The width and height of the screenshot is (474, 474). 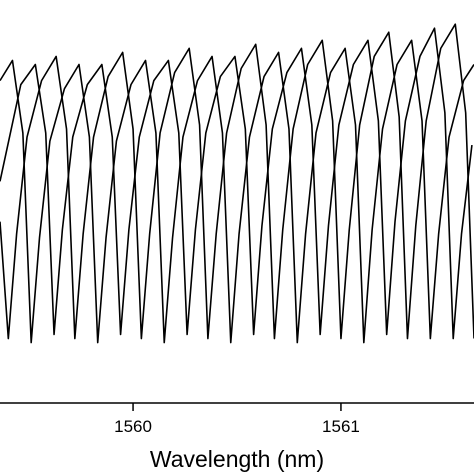 What do you see at coordinates (133, 426) in the screenshot?
I see `x-tick-label: 1560` at bounding box center [133, 426].